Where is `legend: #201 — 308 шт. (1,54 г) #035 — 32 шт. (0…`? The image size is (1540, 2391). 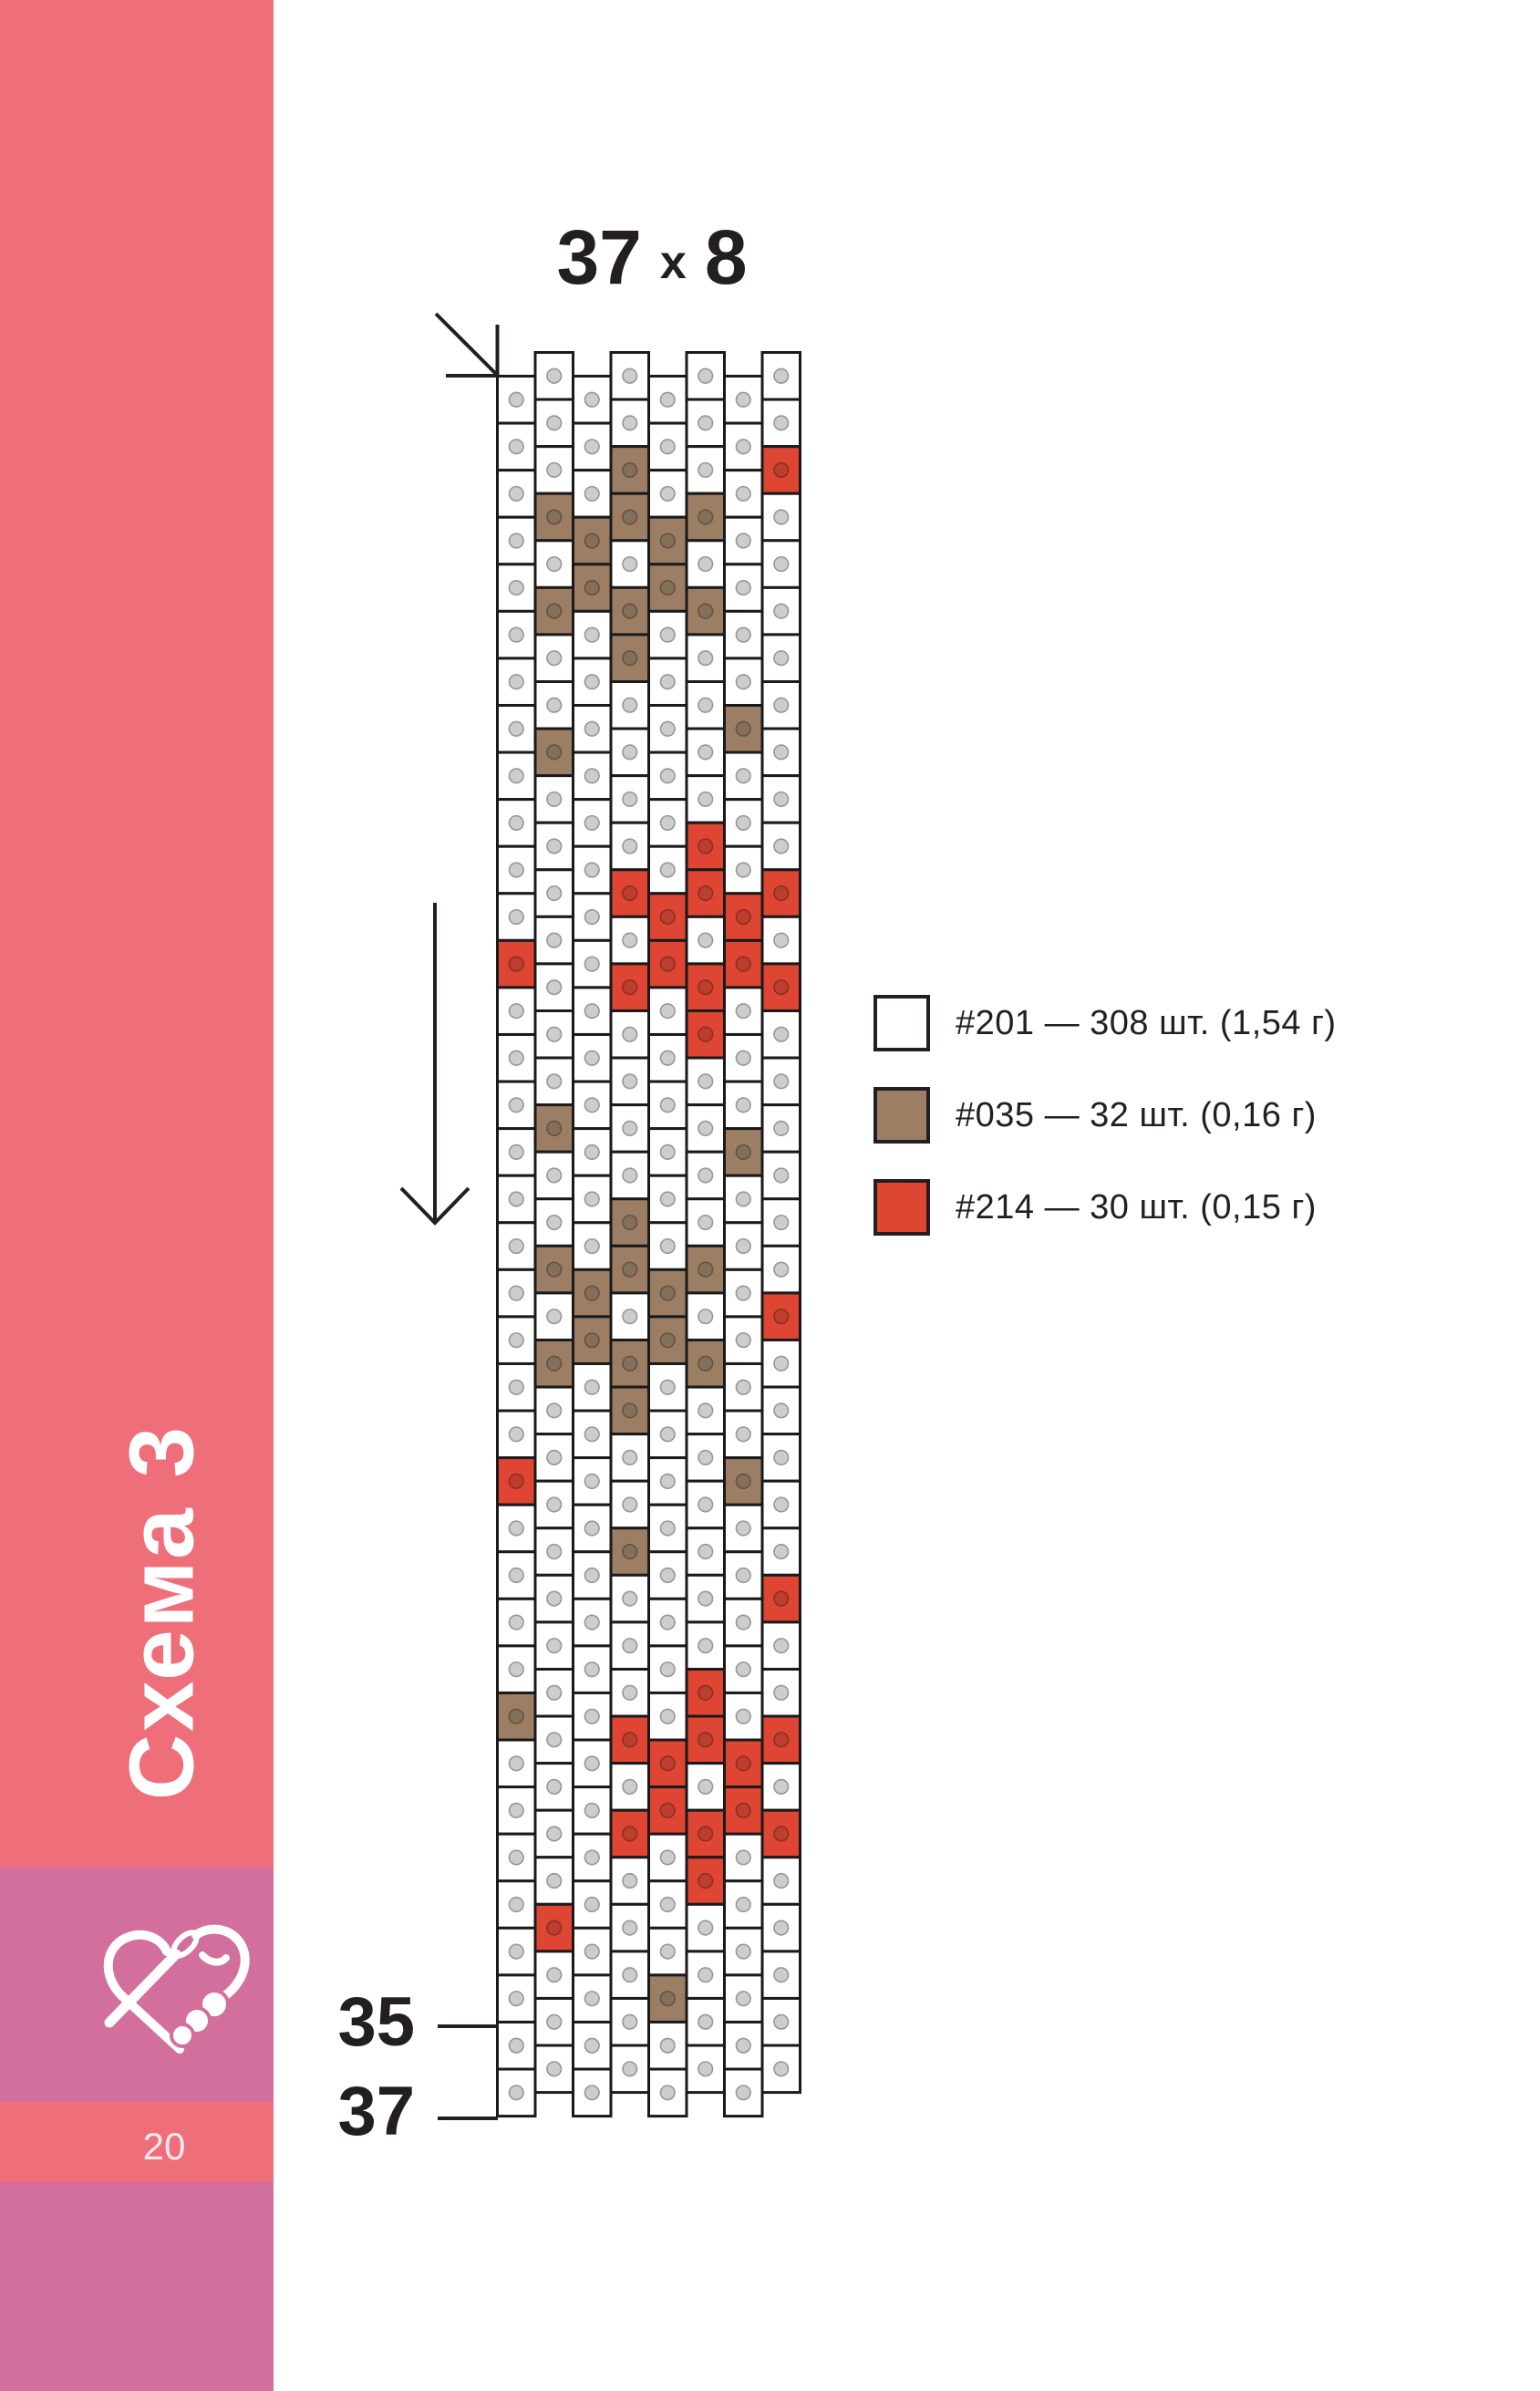 legend: #201 — 308 шт. (1,54 г) #035 — 32 шт. (0… is located at coordinates (1137, 1130).